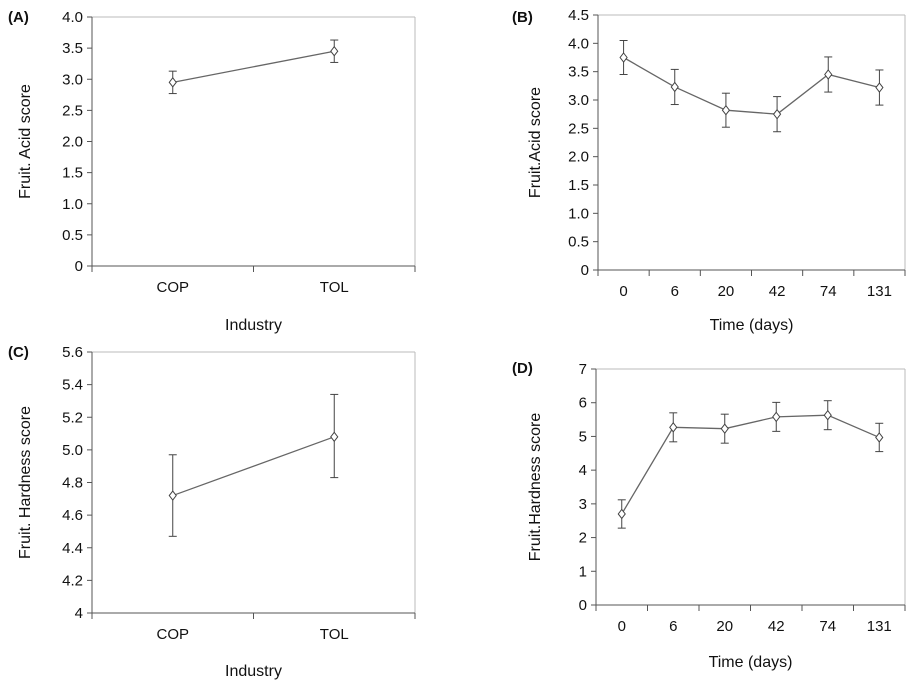 This screenshot has width=917, height=686. What do you see at coordinates (18, 352) in the screenshot?
I see `panel-label: (C)` at bounding box center [18, 352].